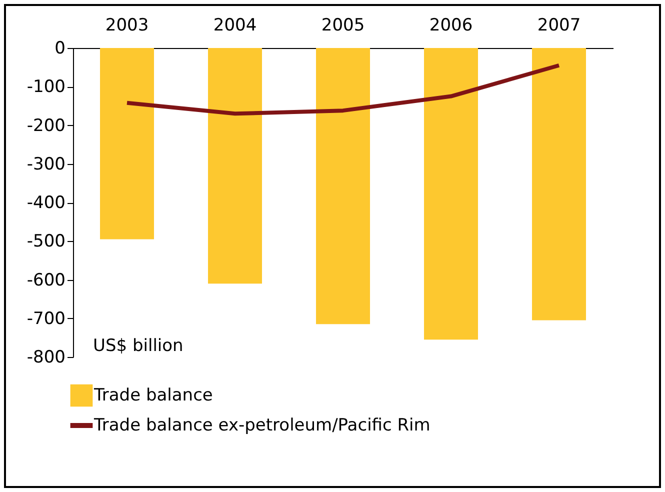 The image size is (665, 492). What do you see at coordinates (46, 87) in the screenshot?
I see `y-tick-label: -100` at bounding box center [46, 87].